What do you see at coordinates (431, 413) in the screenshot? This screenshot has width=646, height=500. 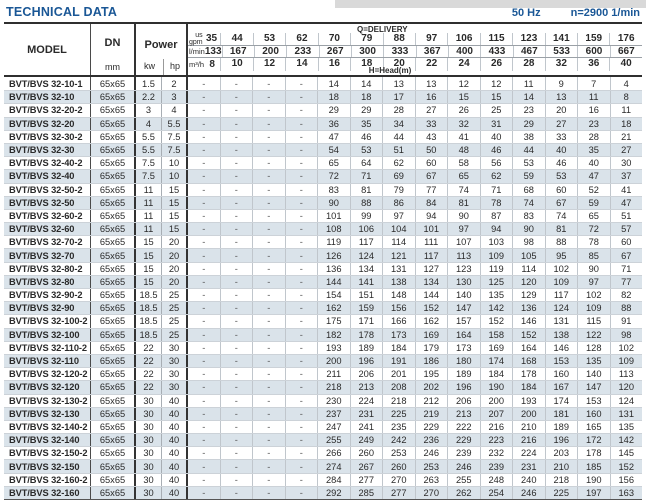 I see `head-value-cell: 219` at bounding box center [431, 413].